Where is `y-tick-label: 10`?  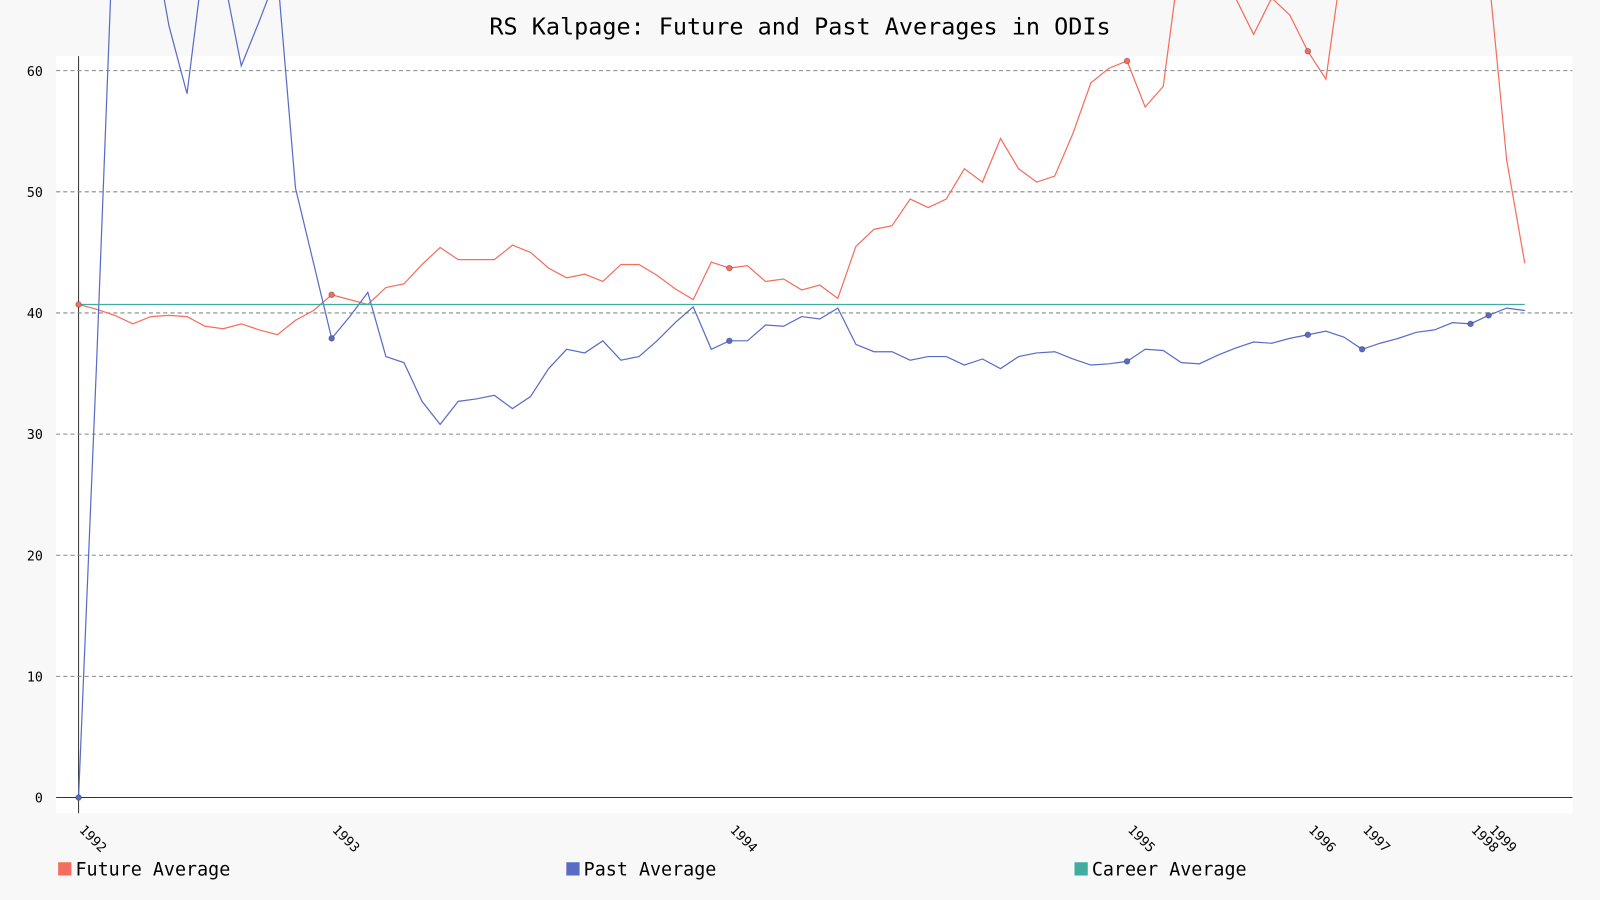 y-tick-label: 10 is located at coordinates (35, 677).